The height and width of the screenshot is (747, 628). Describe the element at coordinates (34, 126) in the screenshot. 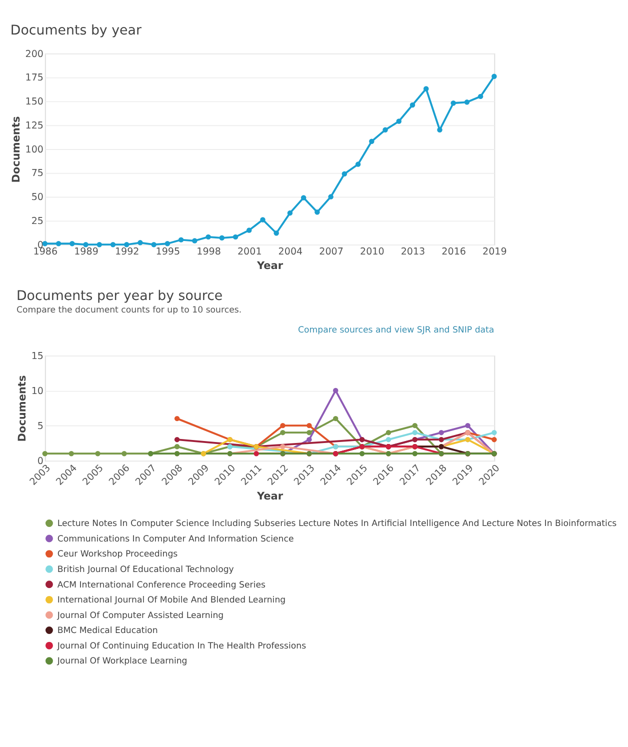

I see `y-tick-label: 125` at that location.